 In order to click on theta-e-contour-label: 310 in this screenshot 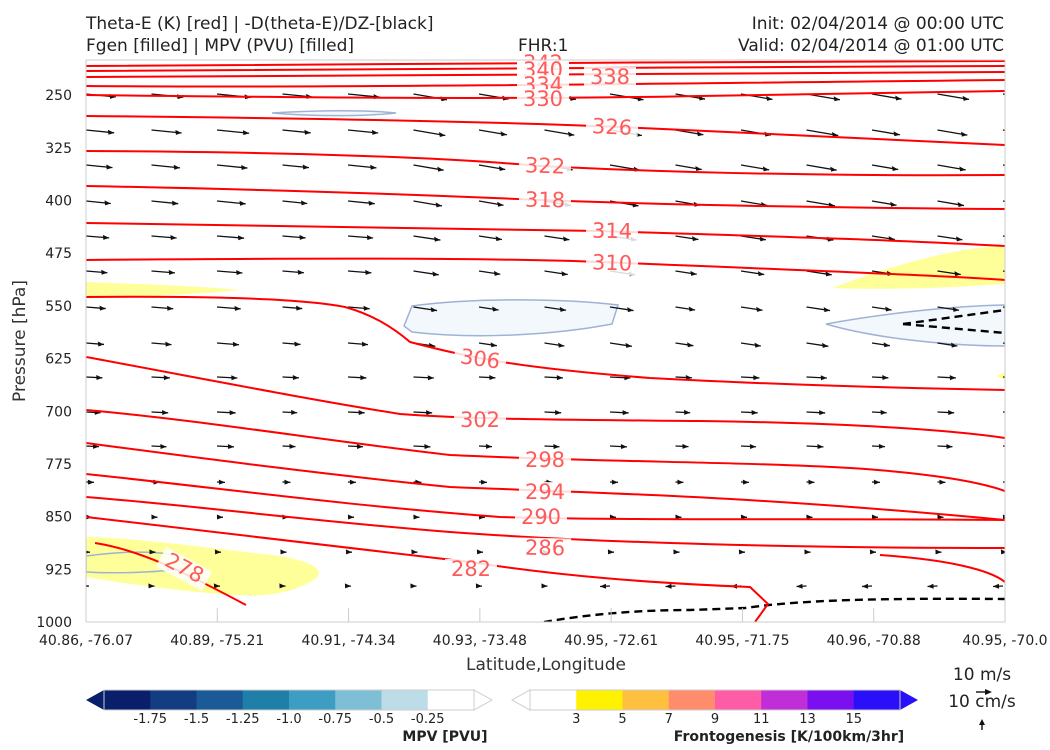, I will do `click(612, 262)`.